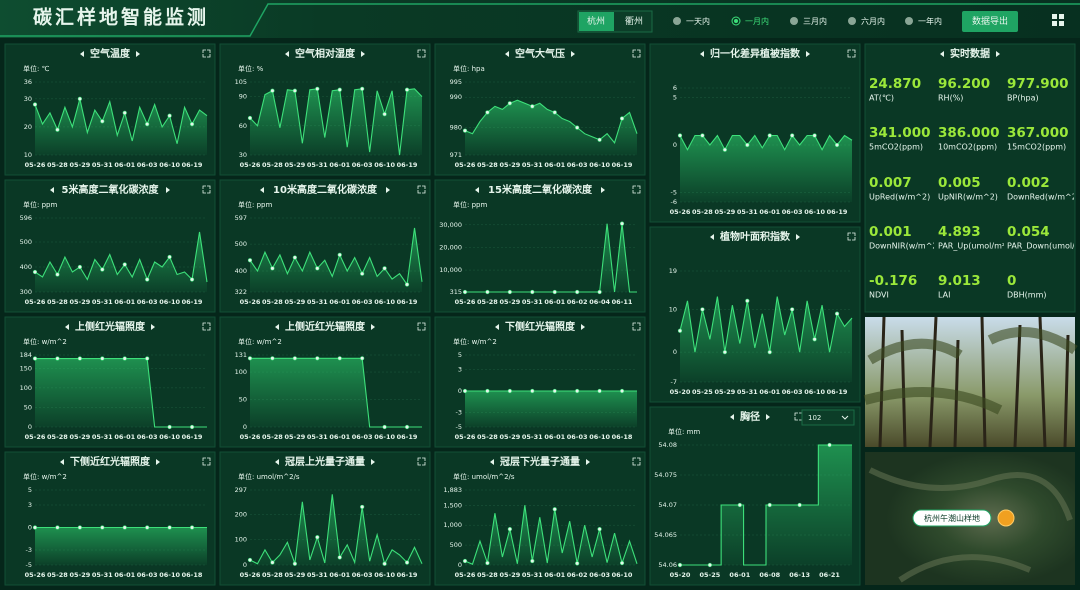 The image size is (1080, 590). Describe the element at coordinates (634, 21) in the screenshot. I see `site-tab: 衢州` at that location.